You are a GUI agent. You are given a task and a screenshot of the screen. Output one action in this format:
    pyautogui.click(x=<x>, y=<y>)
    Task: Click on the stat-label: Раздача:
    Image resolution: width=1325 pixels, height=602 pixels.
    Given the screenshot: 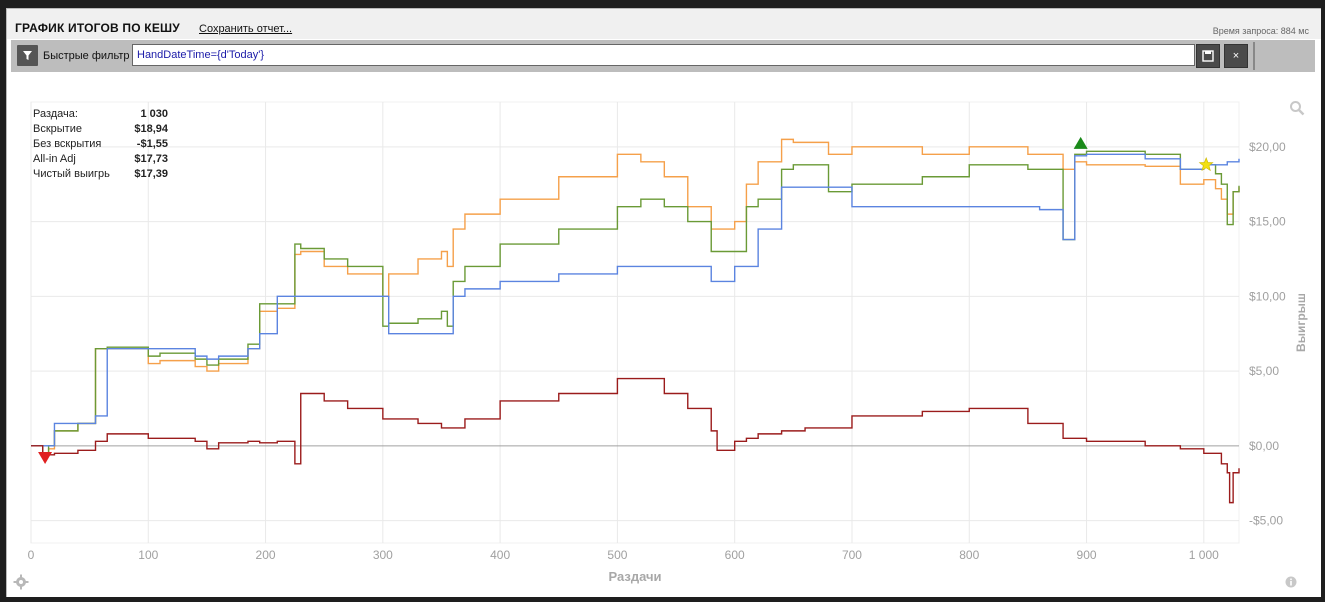 What is the action you would take?
    pyautogui.click(x=55, y=114)
    